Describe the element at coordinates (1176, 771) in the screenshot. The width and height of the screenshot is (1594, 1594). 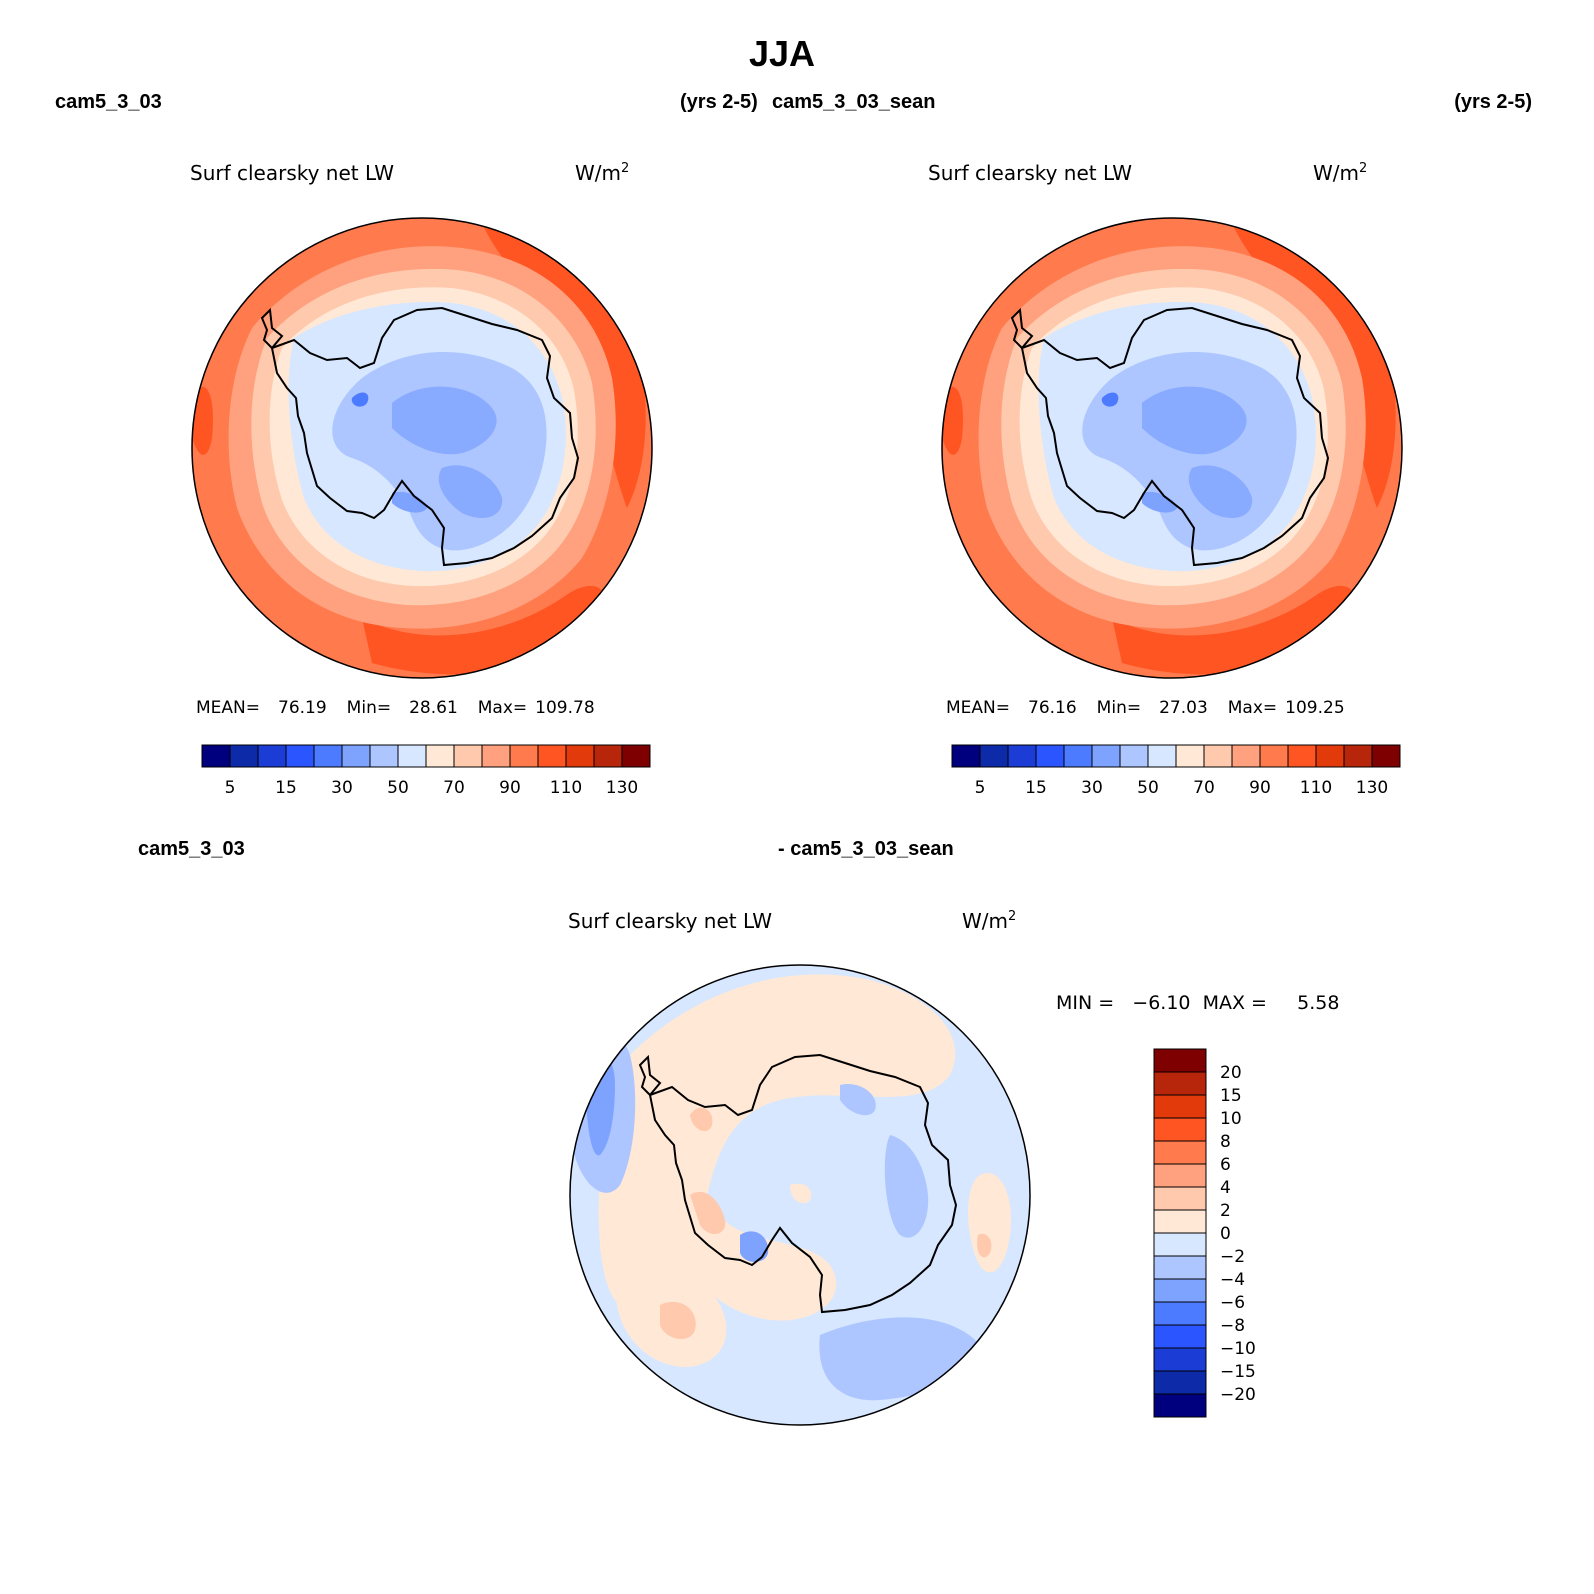
I see `panel-b-colorbar: 5 15 30 50 70 90 110 130` at that location.